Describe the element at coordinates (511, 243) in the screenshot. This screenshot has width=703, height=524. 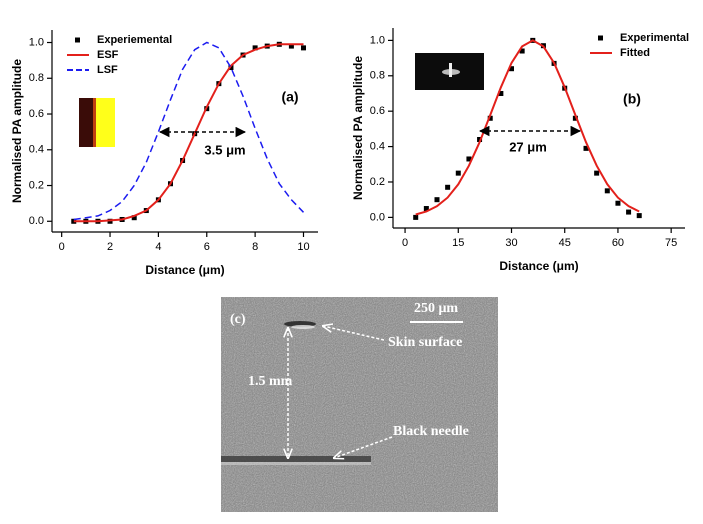
I see `x-tick-label: 30` at that location.